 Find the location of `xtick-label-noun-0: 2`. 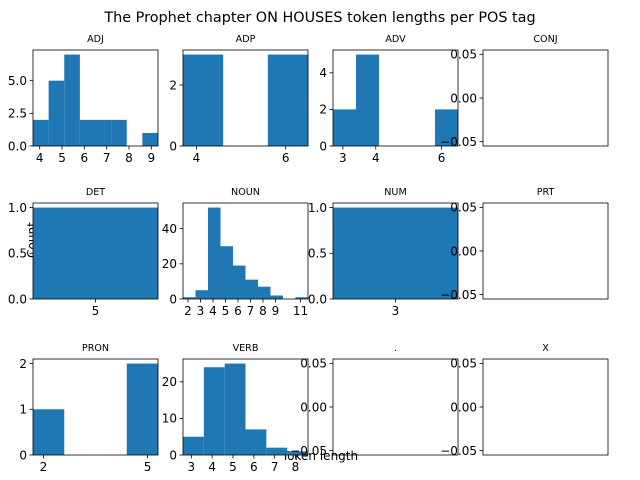

xtick-label-noun-0: 2 is located at coordinates (188, 311).